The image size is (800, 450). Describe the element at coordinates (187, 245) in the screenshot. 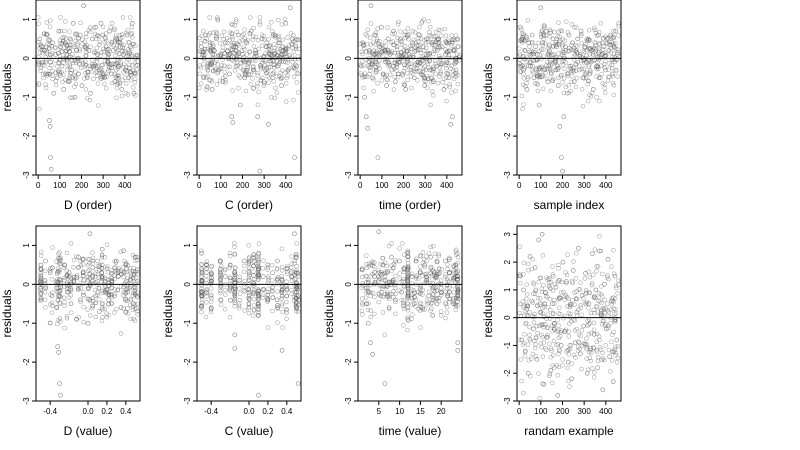

I see `y-tick-label: 1` at that location.